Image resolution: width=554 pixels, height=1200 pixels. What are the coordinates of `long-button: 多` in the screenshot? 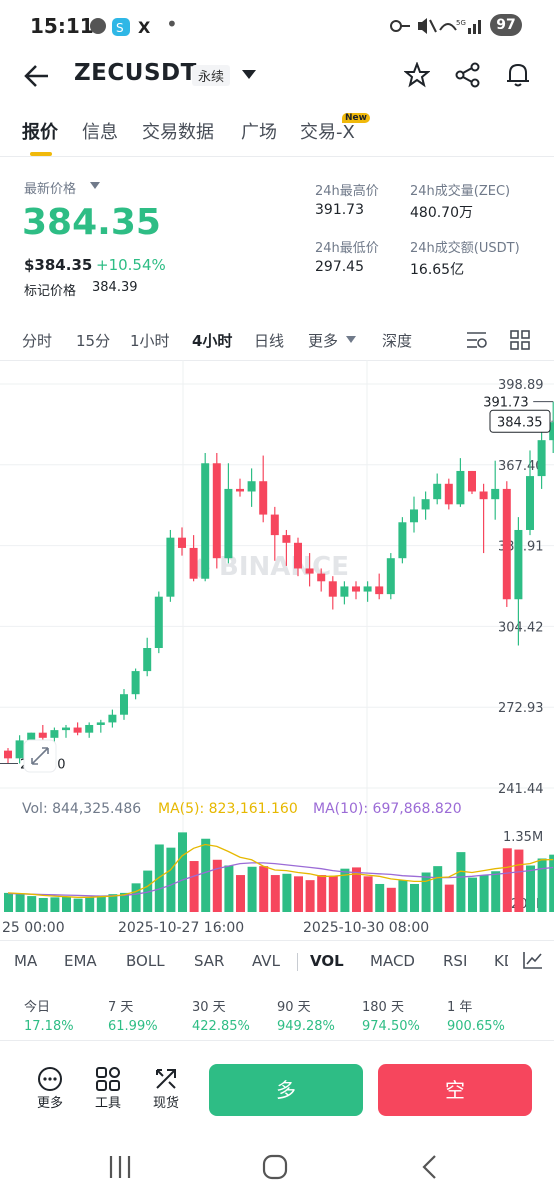 It's located at (286, 1090).